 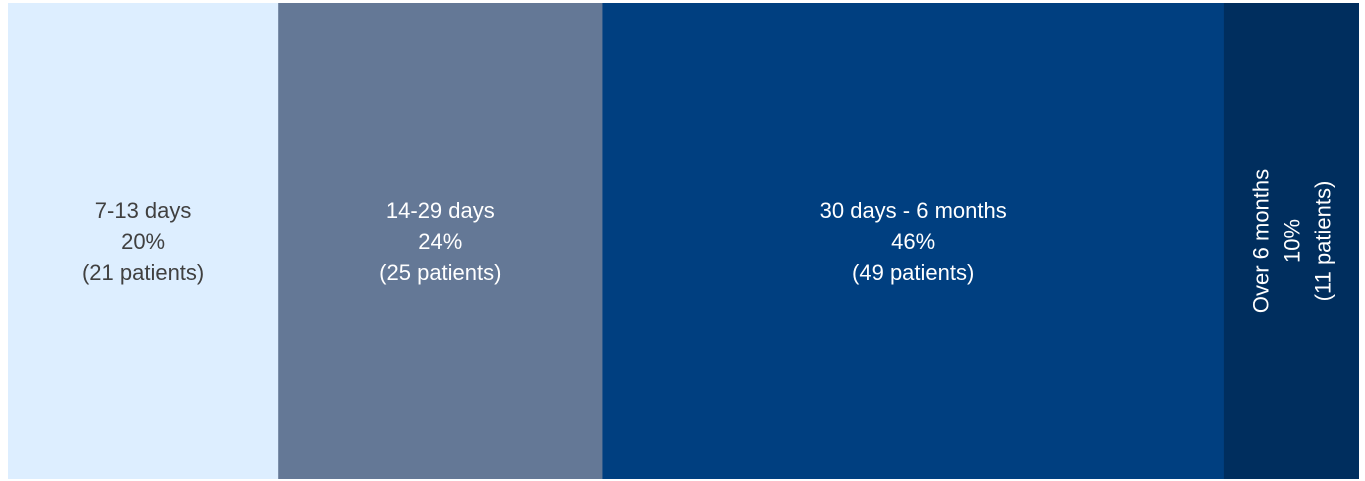 I want to click on data-label-over-6-months-line-2: 10%, so click(x=1291, y=241).